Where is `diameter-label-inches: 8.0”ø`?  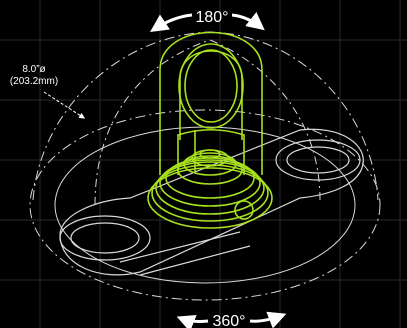
diameter-label-inches: 8.0”ø is located at coordinates (33, 69).